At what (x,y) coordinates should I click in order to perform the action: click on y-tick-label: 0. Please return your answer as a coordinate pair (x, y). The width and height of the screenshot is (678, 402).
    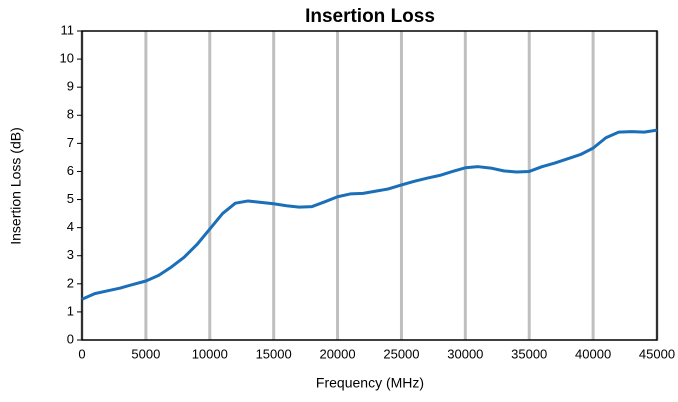
    Looking at the image, I should click on (70, 338).